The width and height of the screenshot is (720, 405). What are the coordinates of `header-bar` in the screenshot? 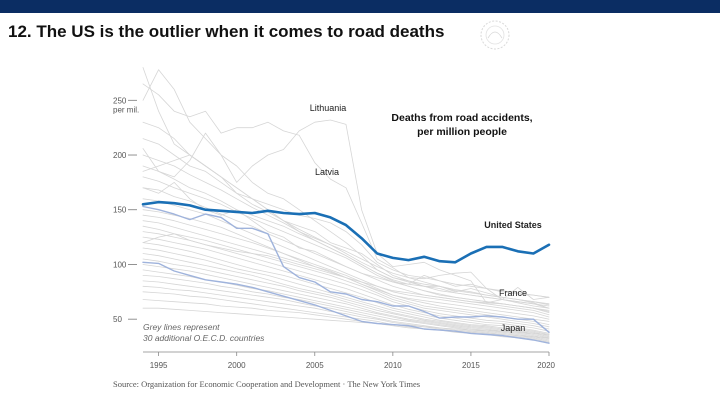 It's located at (360, 6).